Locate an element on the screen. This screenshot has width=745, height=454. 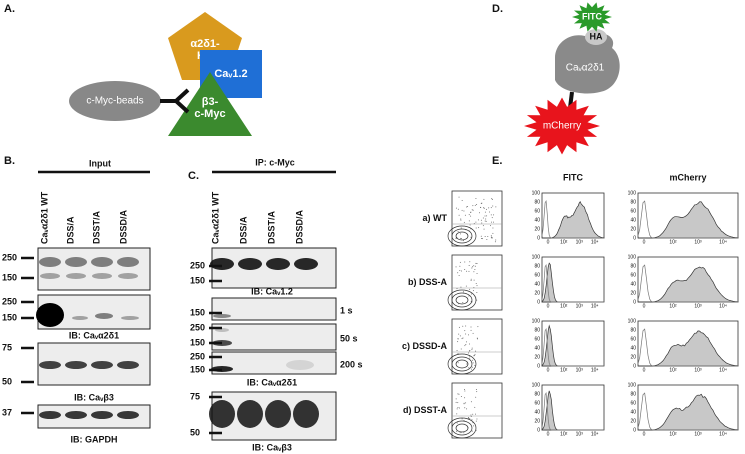
lane-label: DSS/A is located at coordinates (70, 230).